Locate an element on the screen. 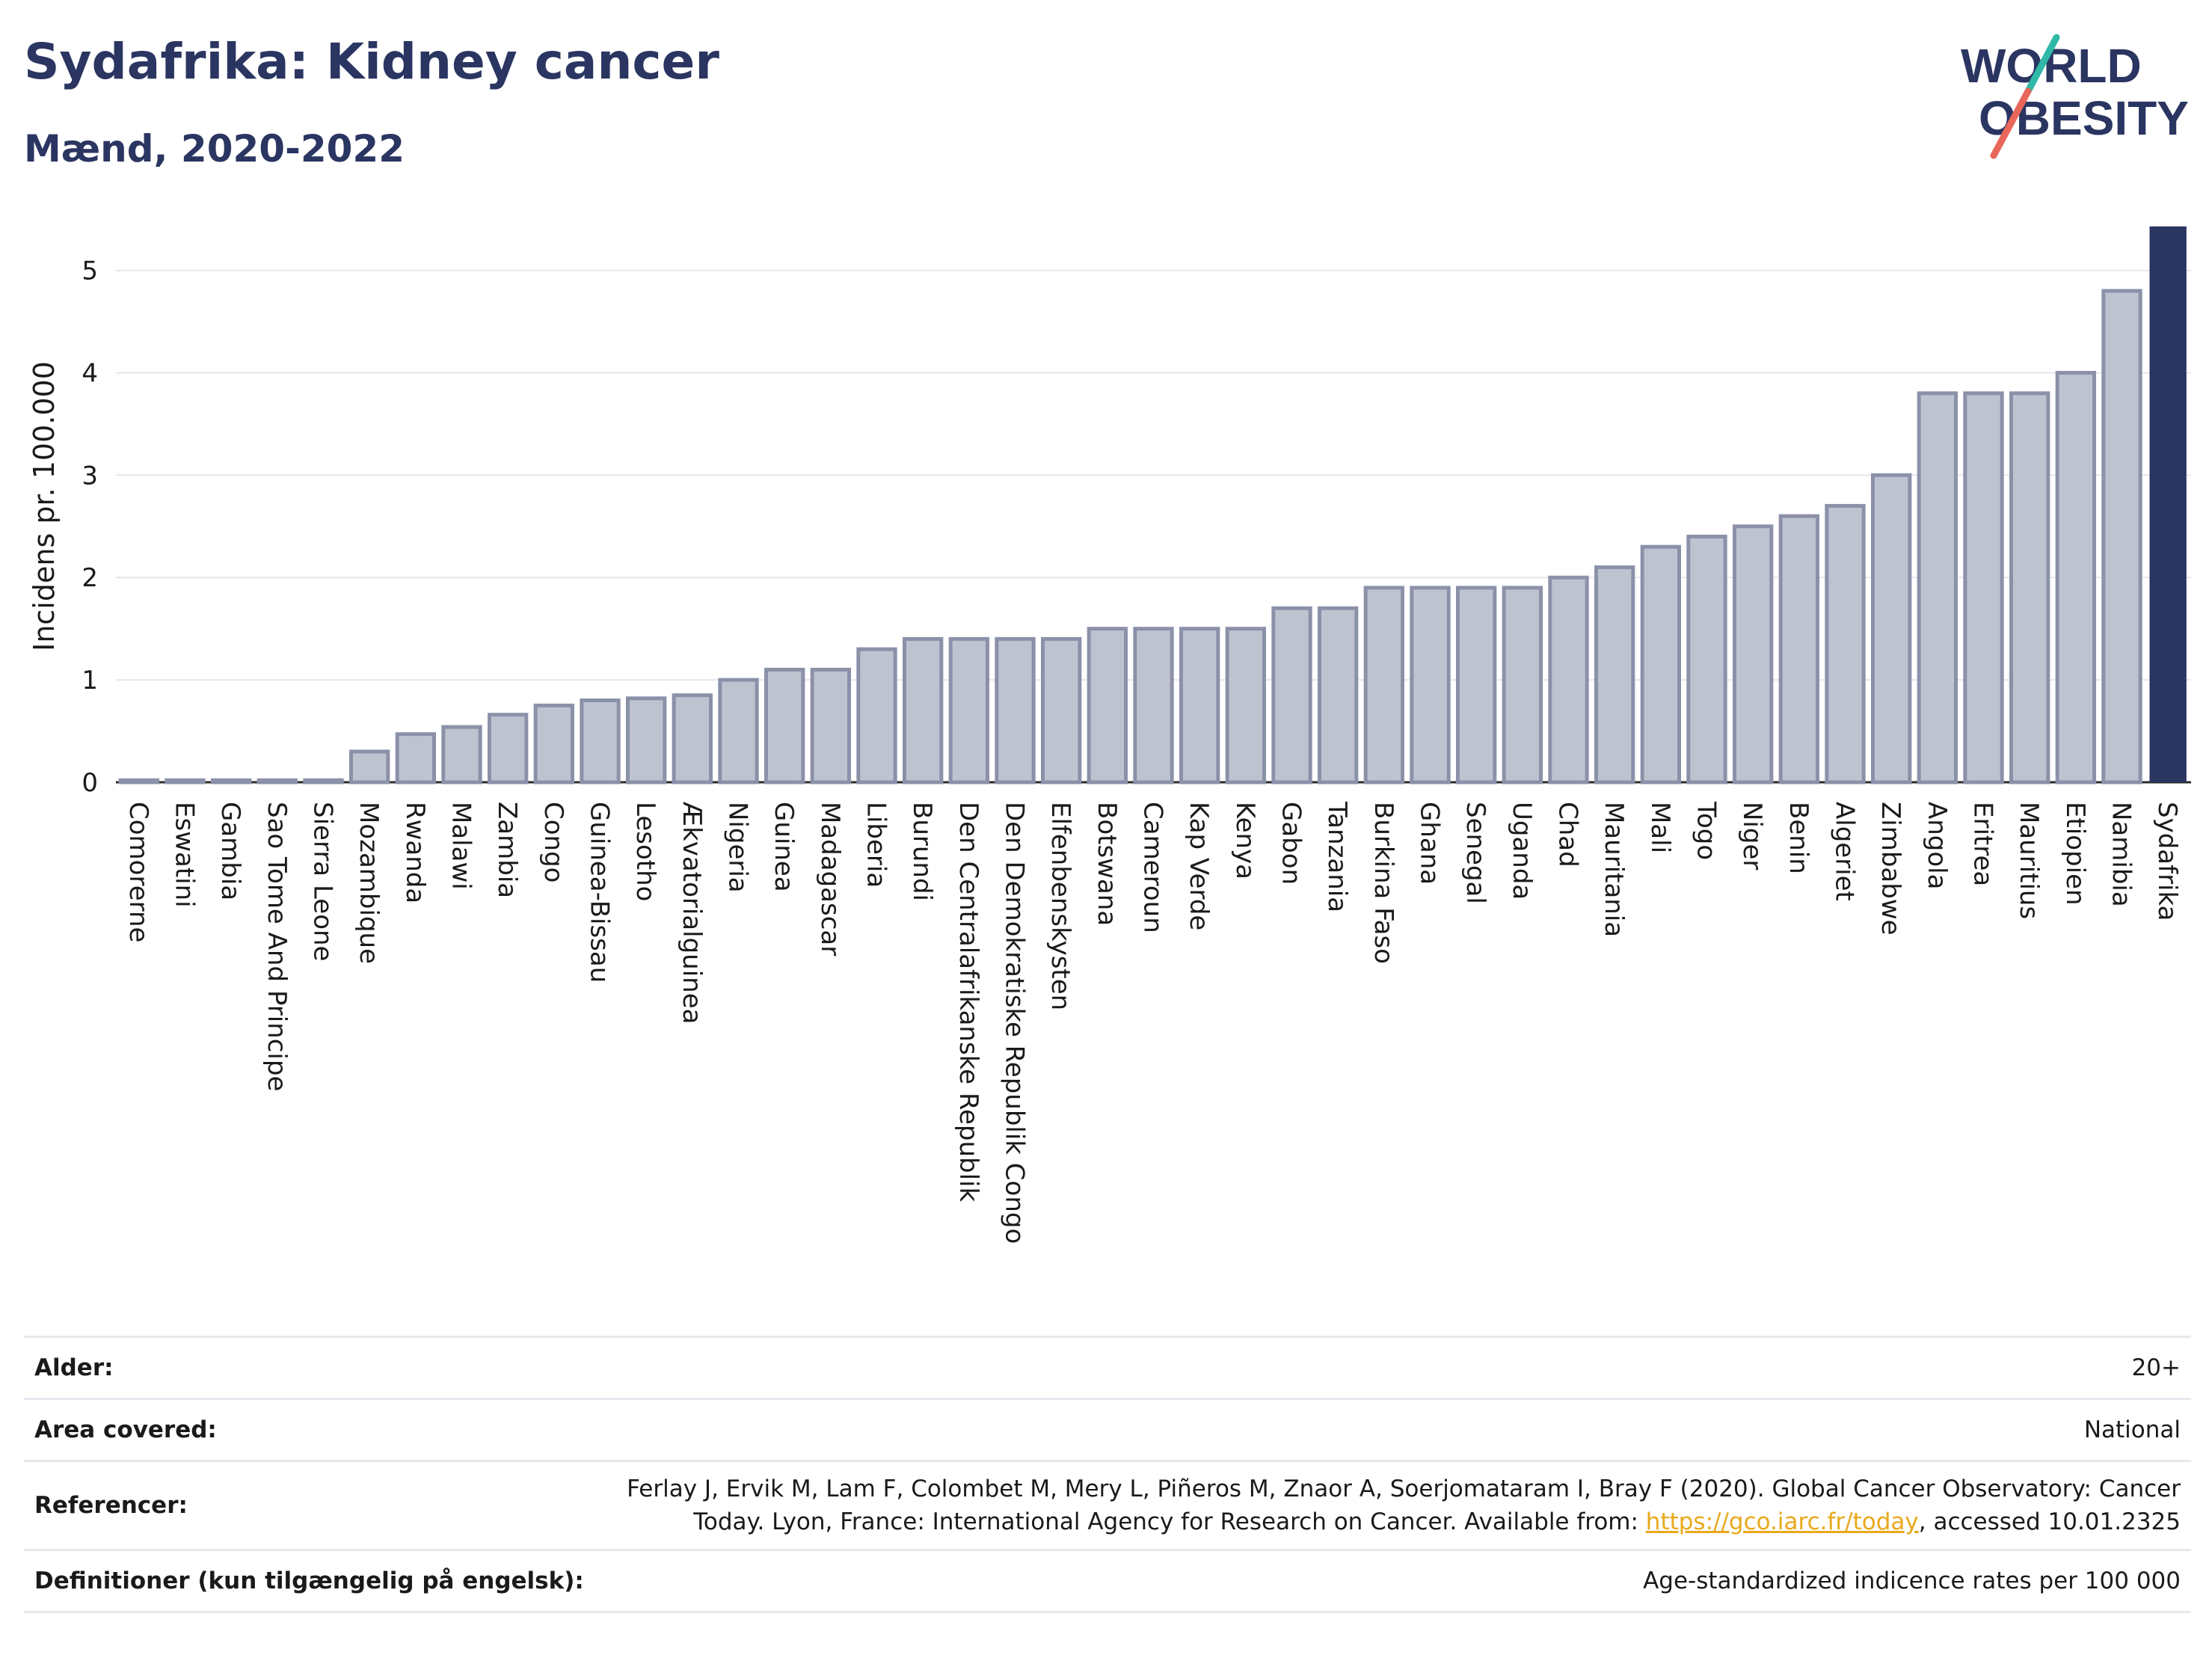 This screenshot has height=1655, width=2212. x-tick-label: Burkina Faso is located at coordinates (1383, 883).